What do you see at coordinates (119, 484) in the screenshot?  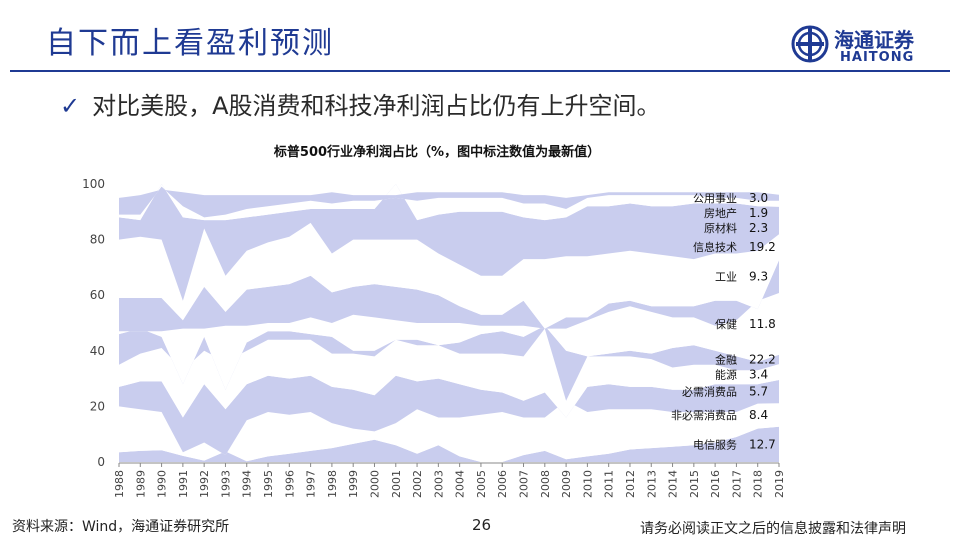 I see `x-tick-label: 1988` at bounding box center [119, 484].